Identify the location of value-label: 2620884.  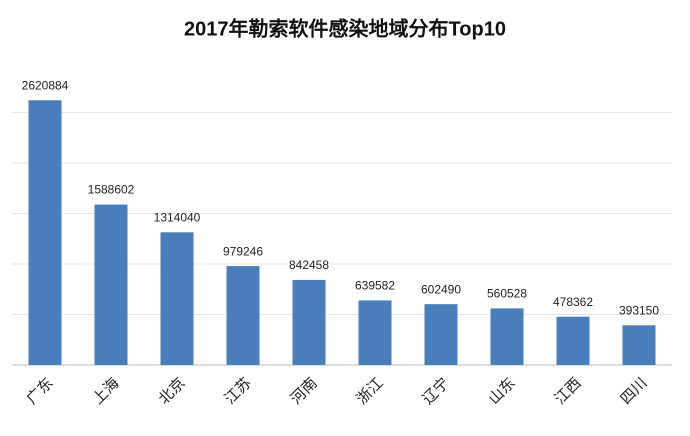
(45, 85).